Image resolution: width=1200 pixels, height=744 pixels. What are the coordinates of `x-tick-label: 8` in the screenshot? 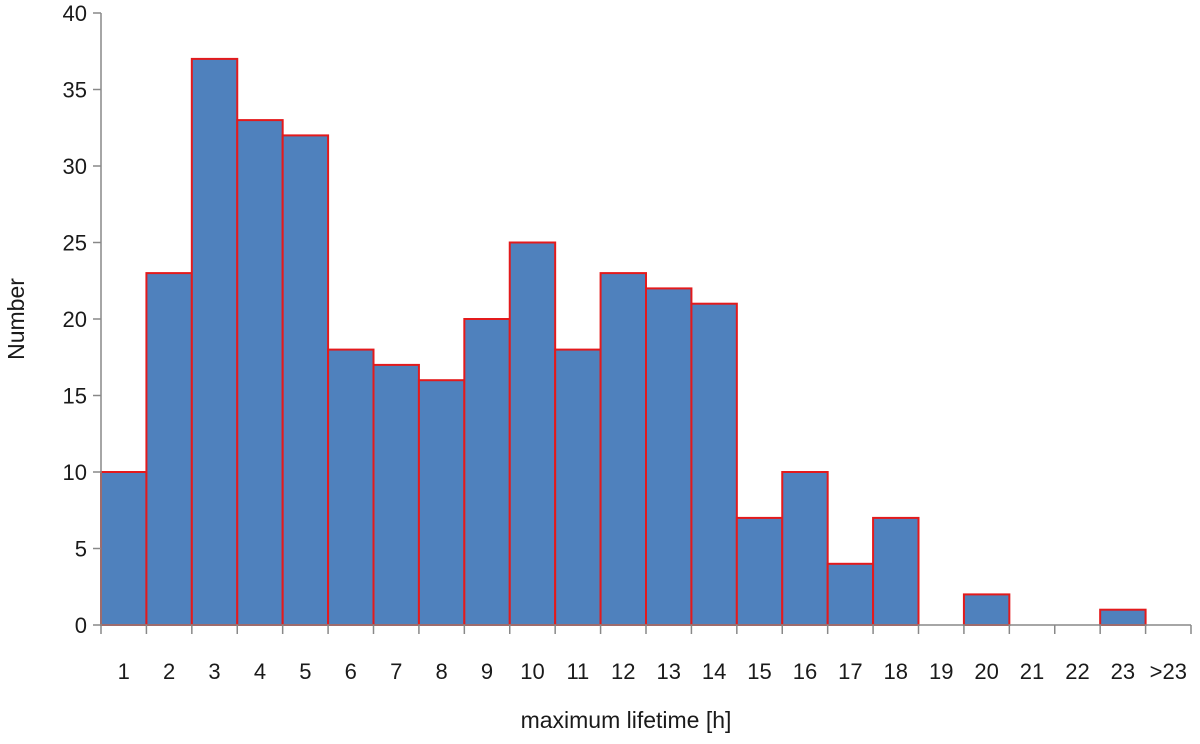 It's located at (442, 671).